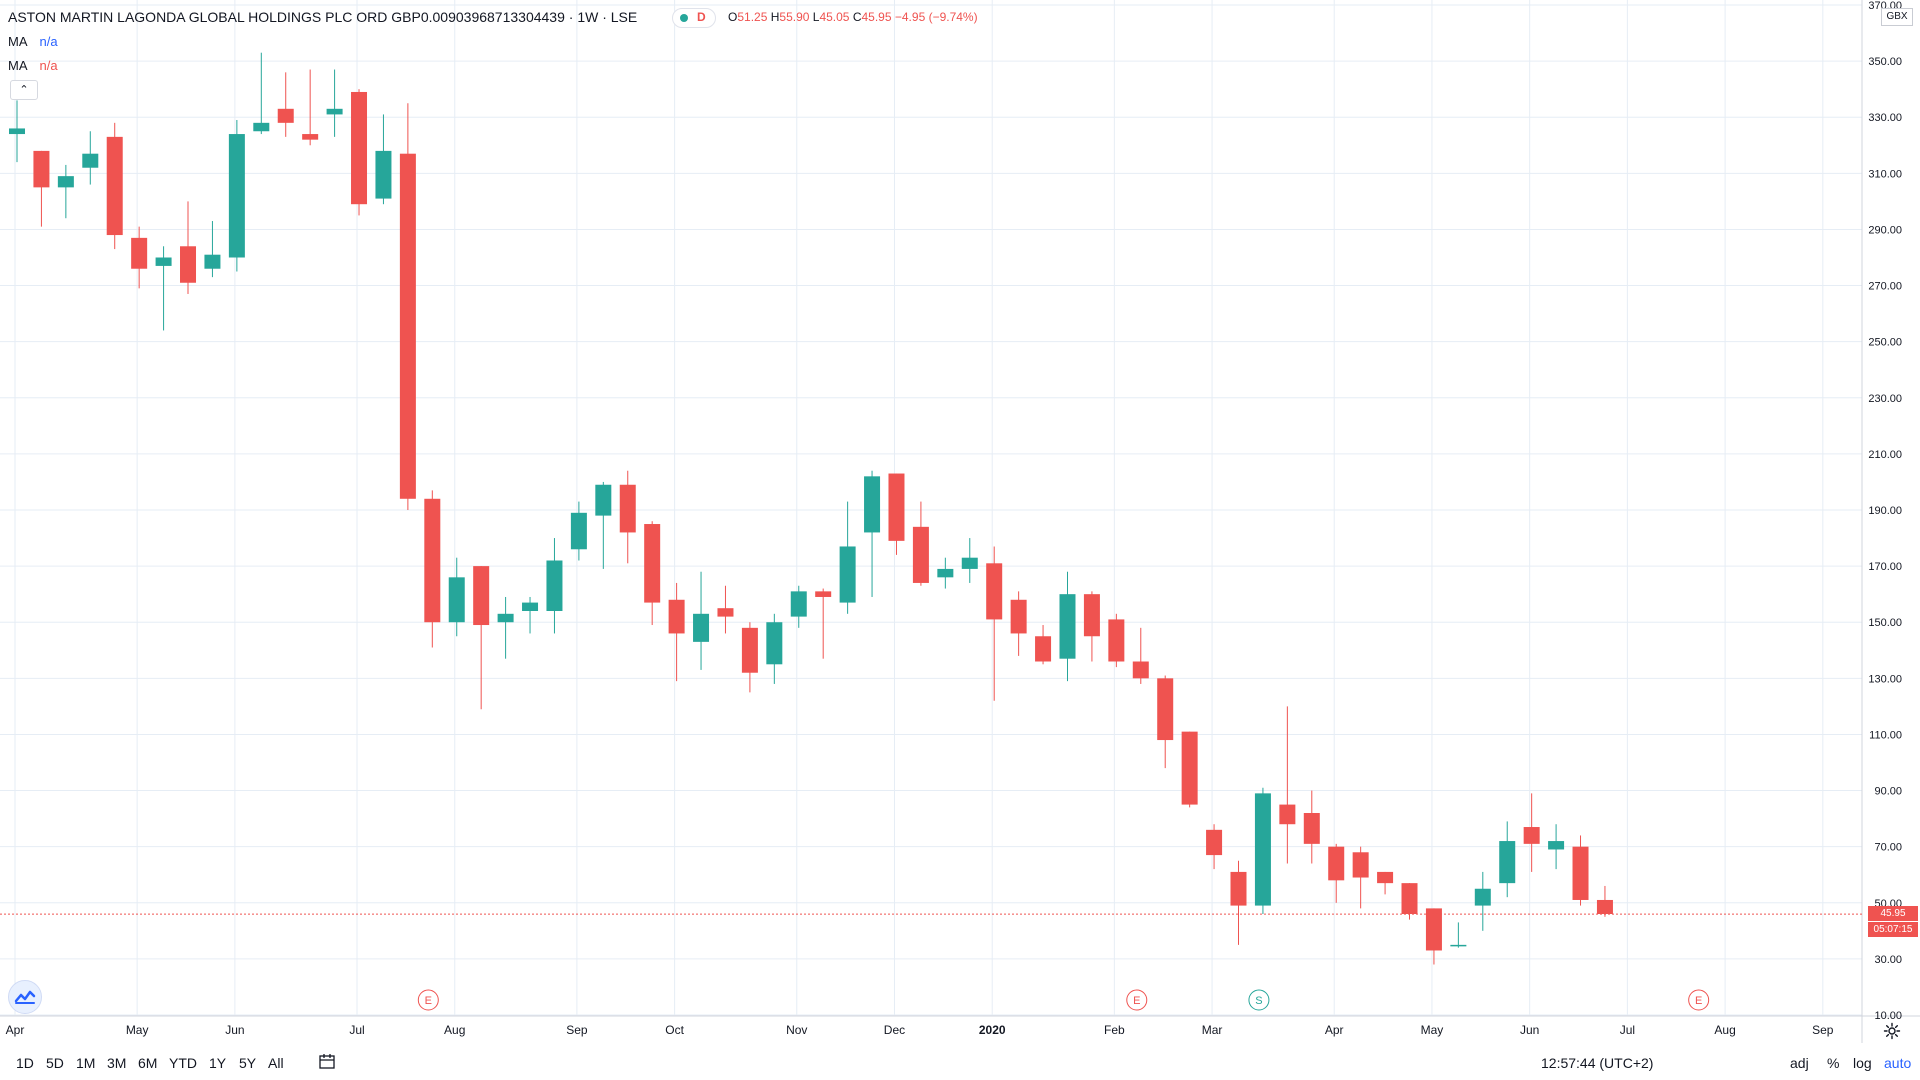  I want to click on x-tick-label: May, so click(1432, 1030).